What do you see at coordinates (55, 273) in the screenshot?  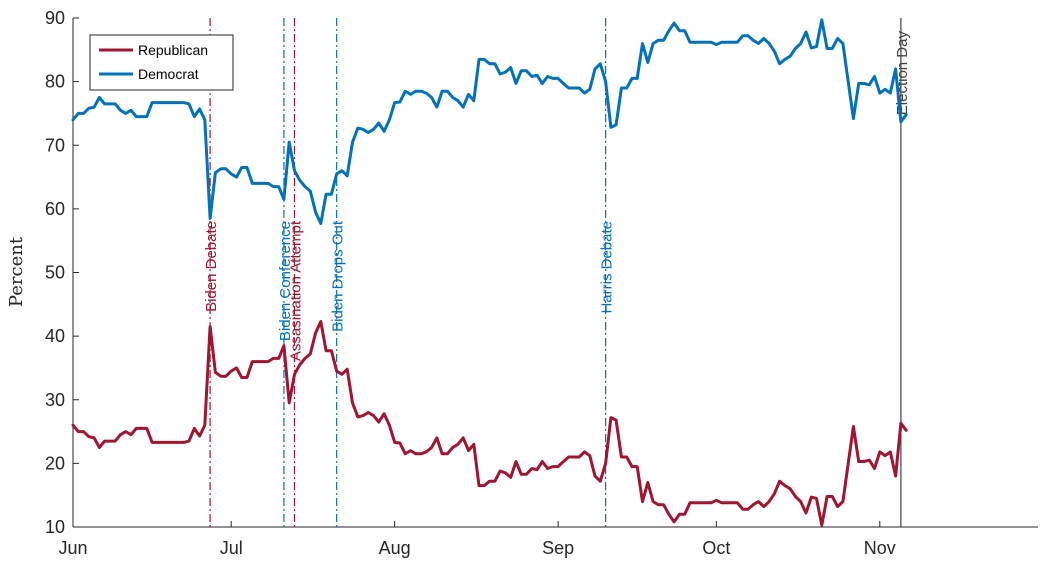 I see `y-tick-label: 50` at bounding box center [55, 273].